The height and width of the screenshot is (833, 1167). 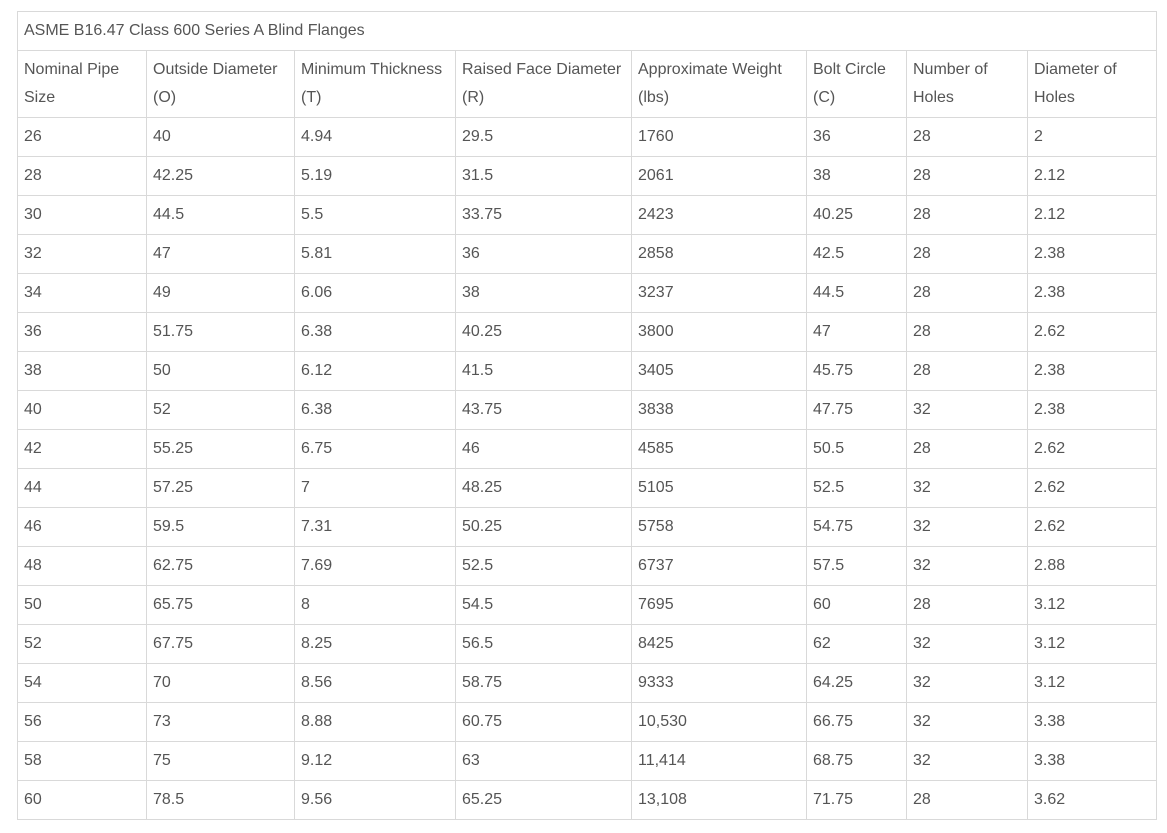 What do you see at coordinates (543, 254) in the screenshot?
I see `table-cell: 36` at bounding box center [543, 254].